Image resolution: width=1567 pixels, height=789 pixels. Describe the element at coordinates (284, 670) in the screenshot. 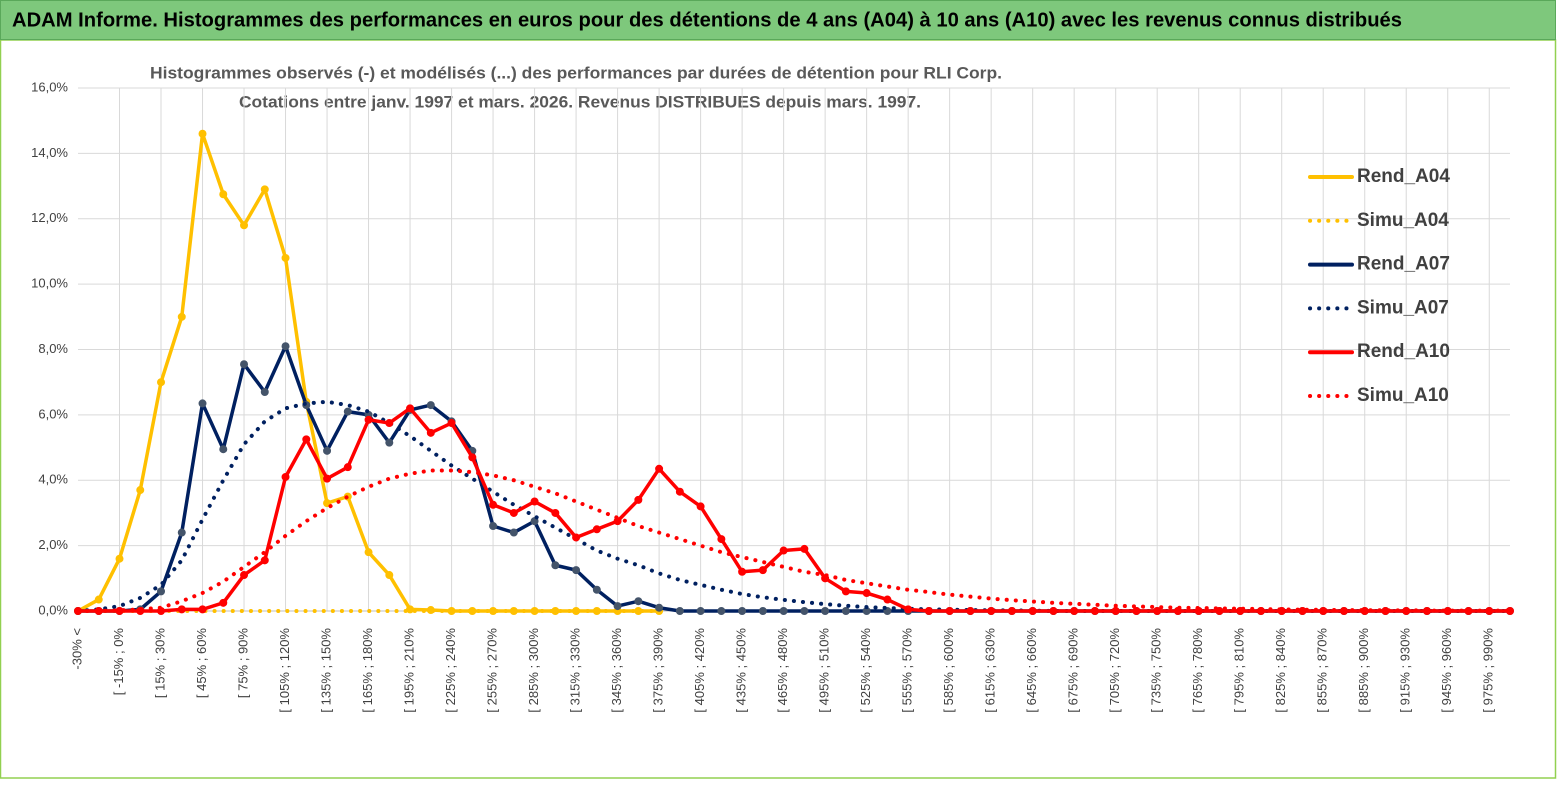

I see `x-tick-label: [ 105% ; 120%` at that location.